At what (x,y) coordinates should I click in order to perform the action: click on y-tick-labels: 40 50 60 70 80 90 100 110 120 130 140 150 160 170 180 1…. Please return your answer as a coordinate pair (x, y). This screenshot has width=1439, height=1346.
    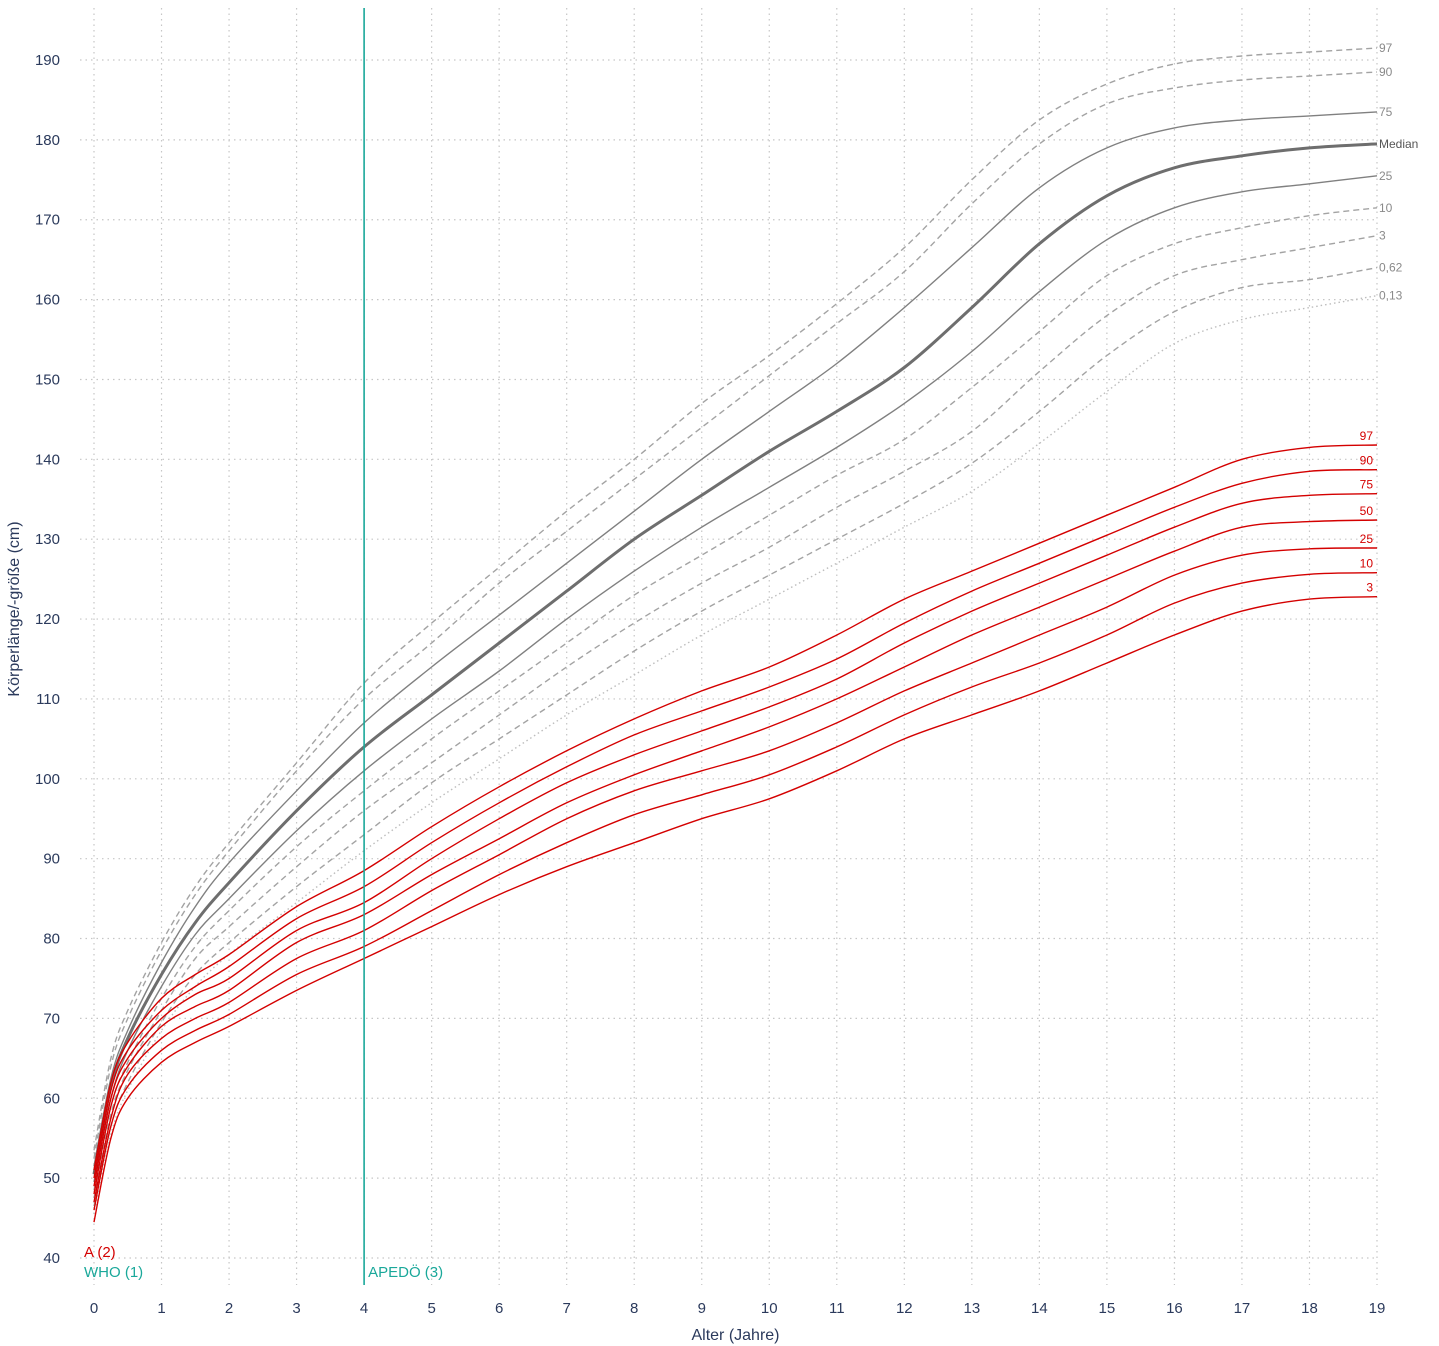
    Looking at the image, I should click on (47, 659).